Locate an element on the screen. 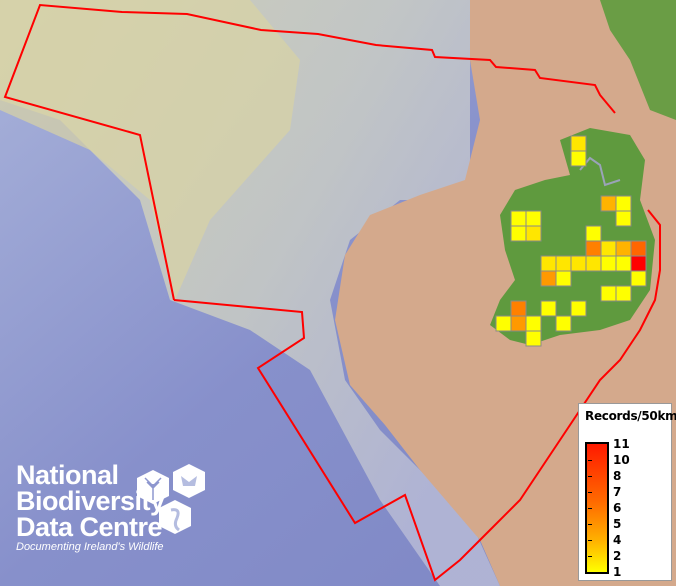 Image resolution: width=676 pixels, height=586 pixels. legend-tick-label: 5 is located at coordinates (617, 524).